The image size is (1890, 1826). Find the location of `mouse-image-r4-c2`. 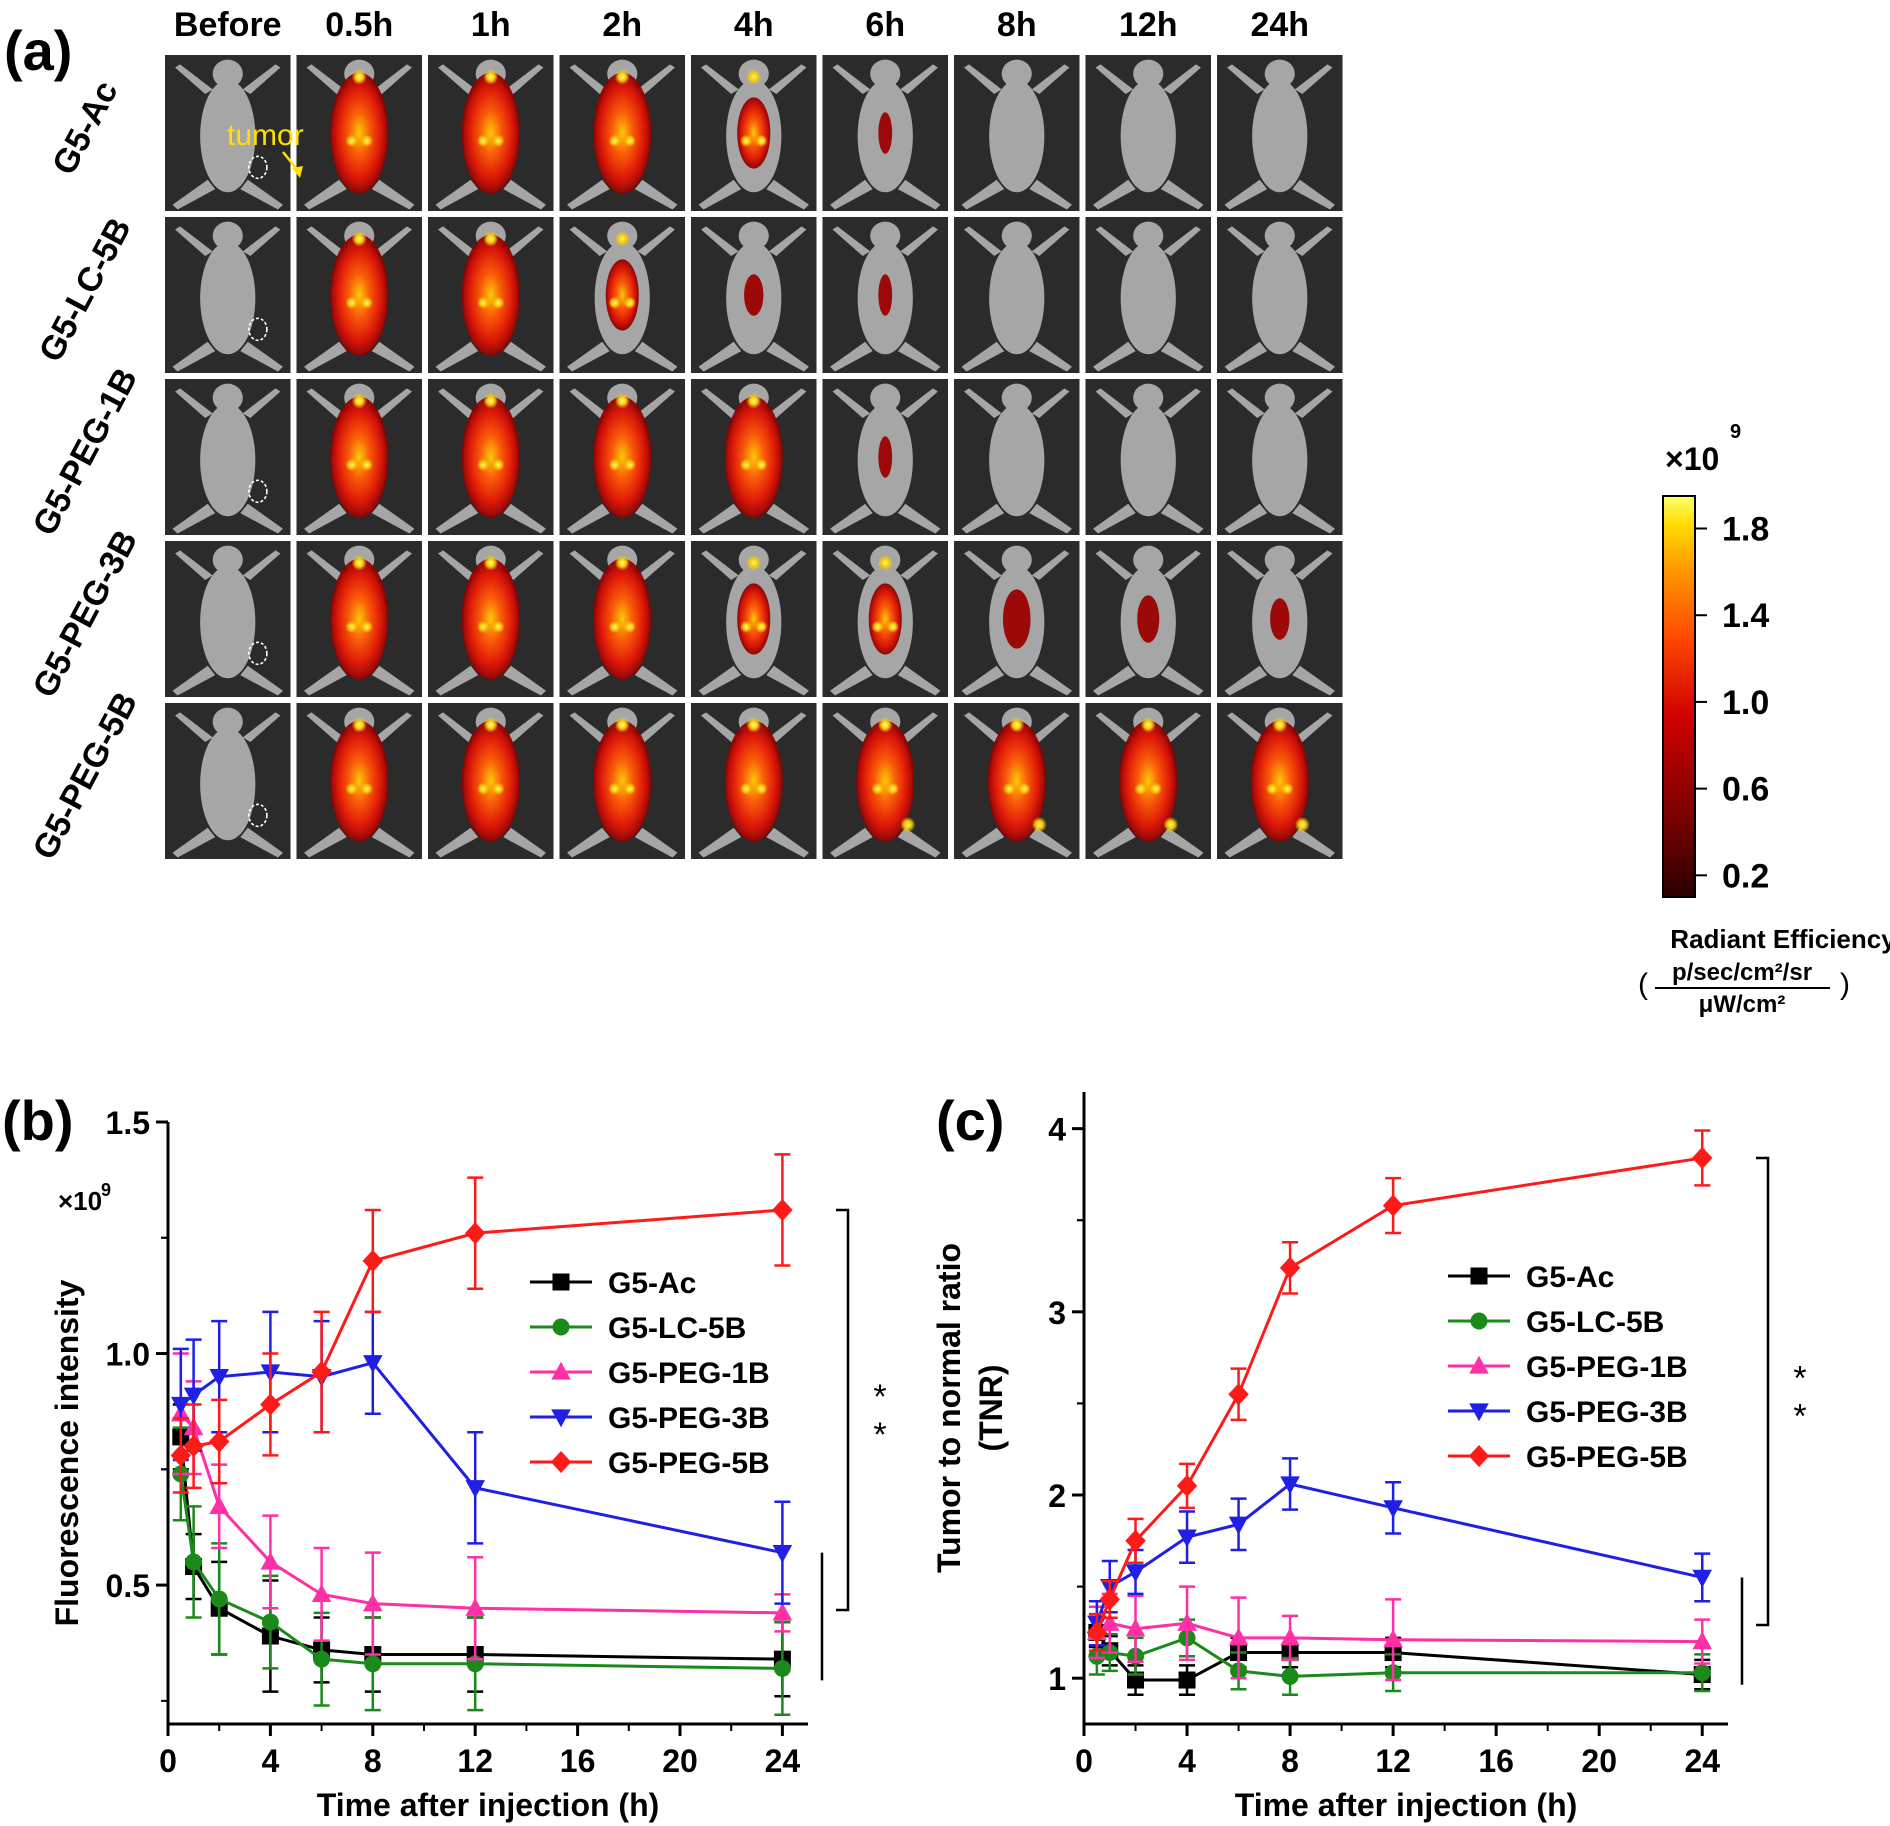

mouse-image-r4-c2 is located at coordinates (491, 781).